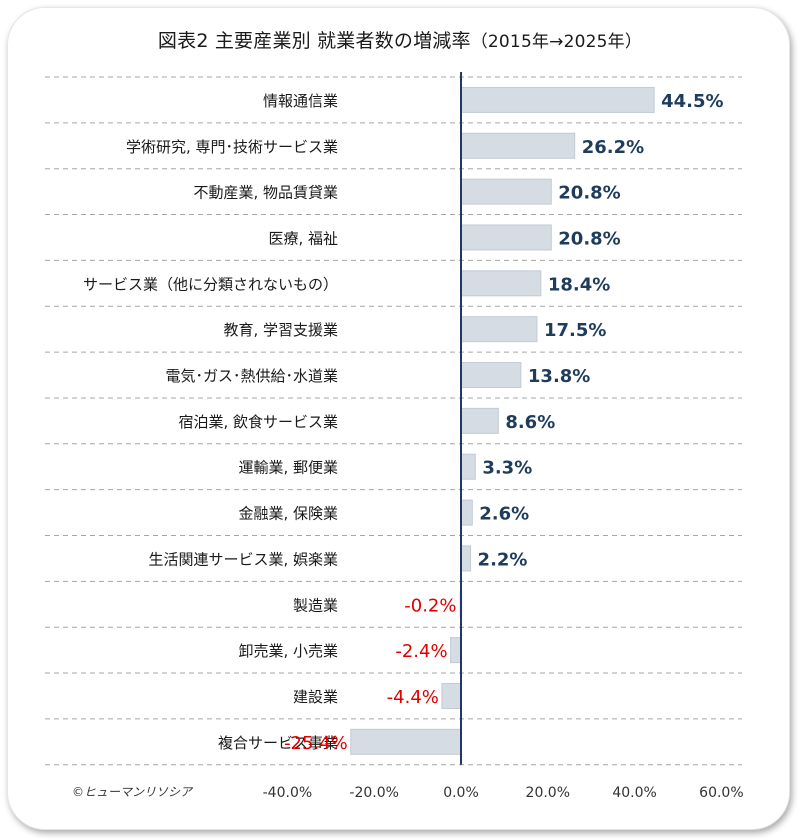 The width and height of the screenshot is (800, 840). Describe the element at coordinates (258, 422) in the screenshot. I see `category-label: 宿泊業, 飲食サービス業` at that location.